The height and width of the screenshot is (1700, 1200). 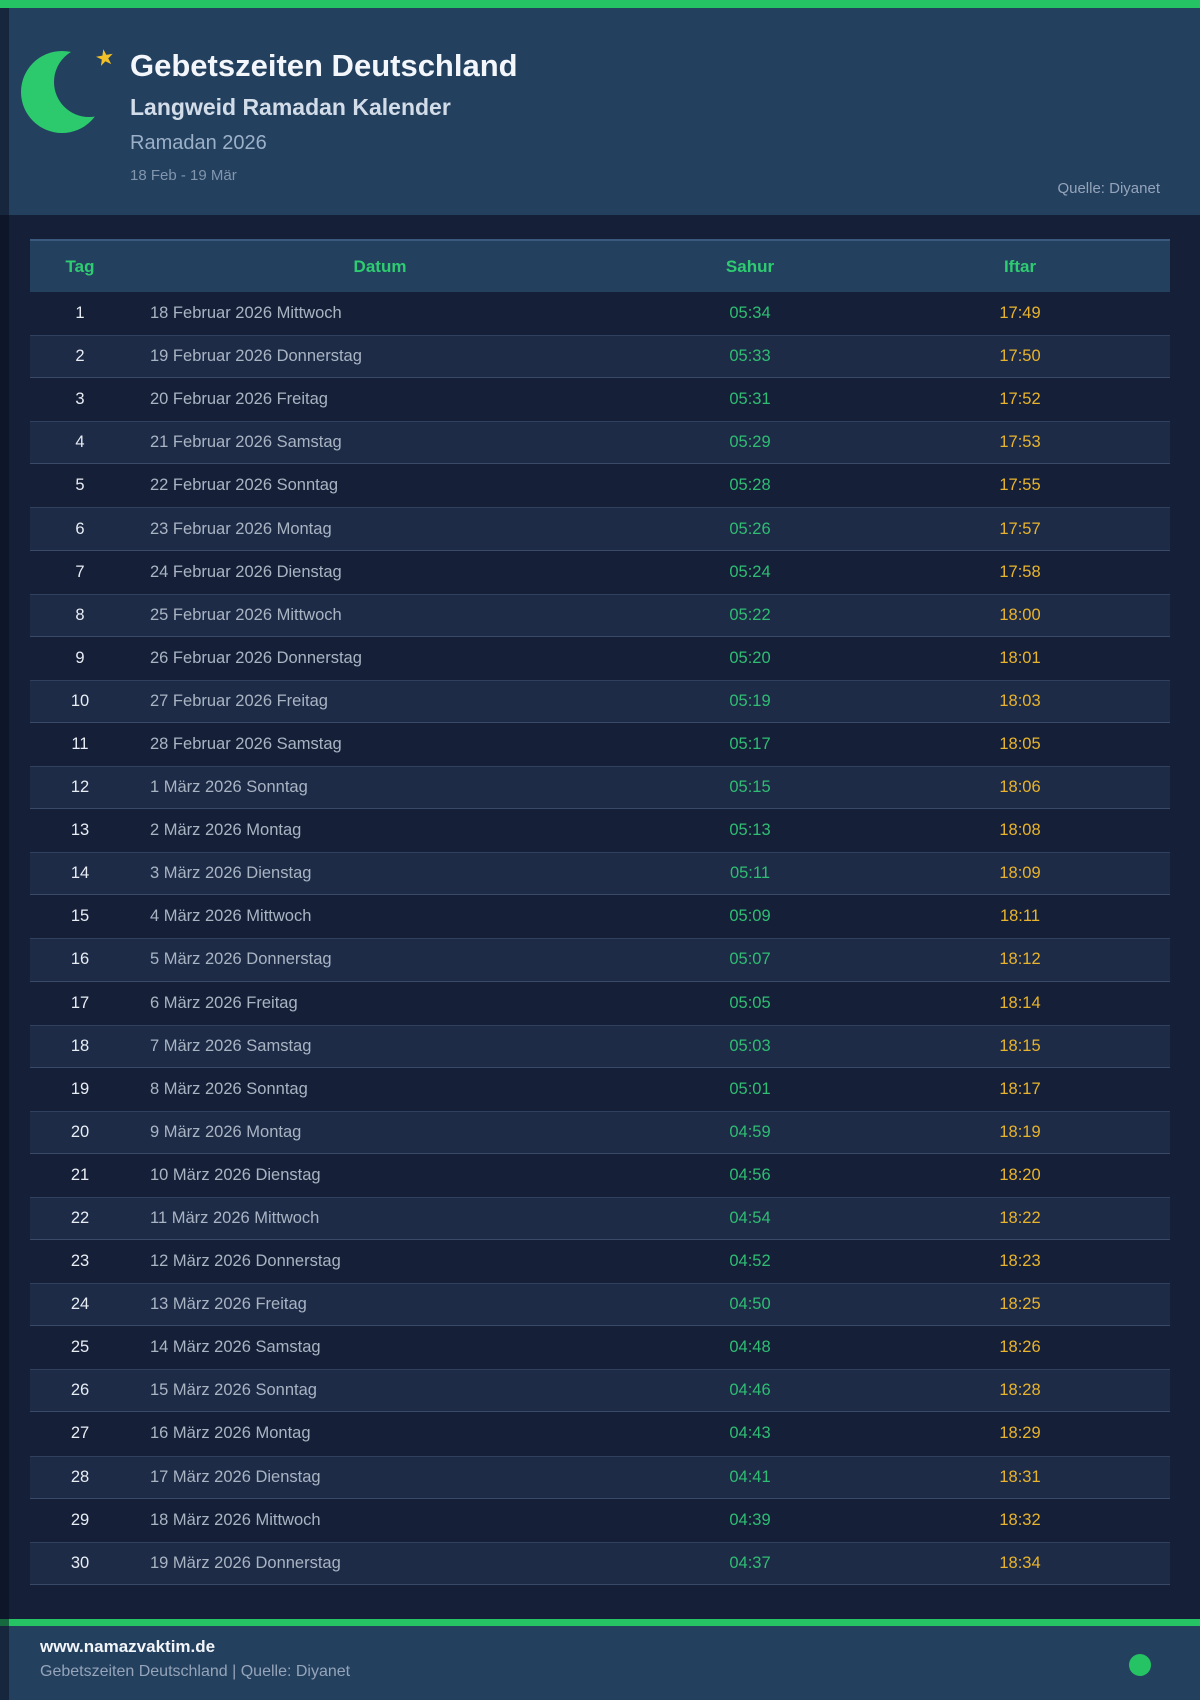 I want to click on sahur-time-cell: 05:11, so click(x=750, y=873).